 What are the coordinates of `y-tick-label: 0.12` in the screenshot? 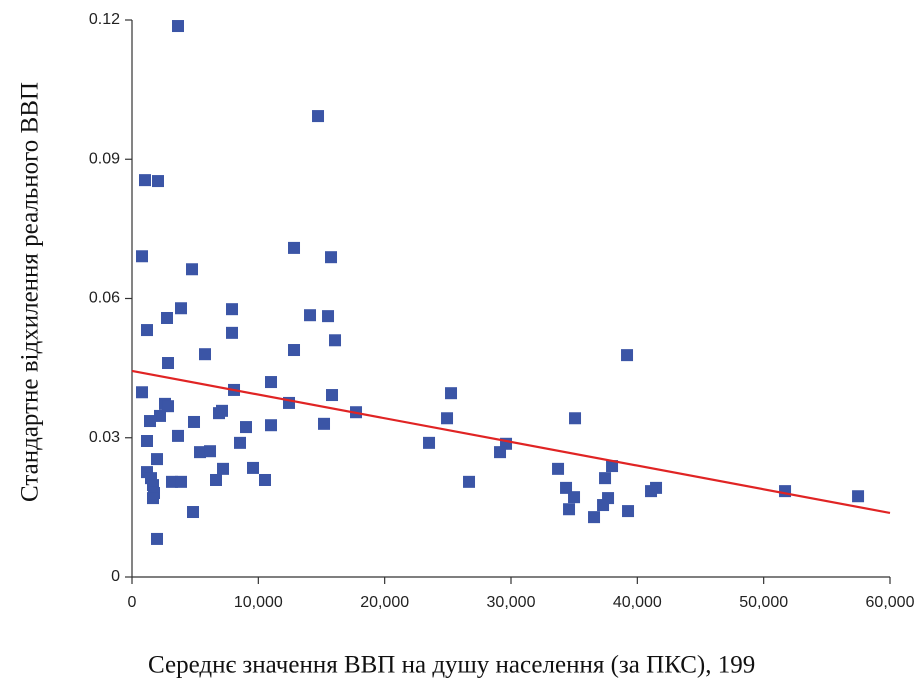 It's located at (104, 19).